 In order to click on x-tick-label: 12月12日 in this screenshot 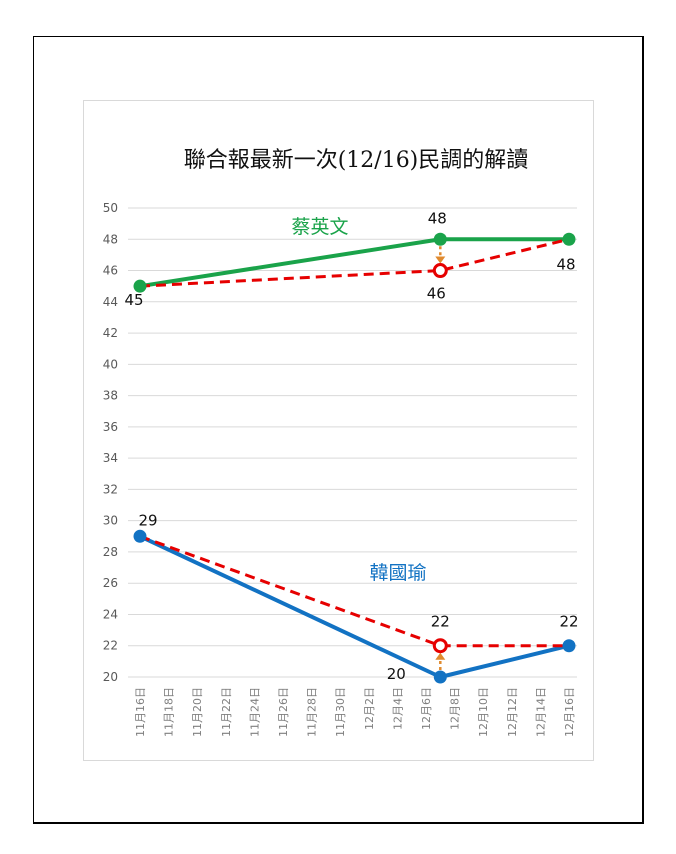, I will do `click(512, 712)`.